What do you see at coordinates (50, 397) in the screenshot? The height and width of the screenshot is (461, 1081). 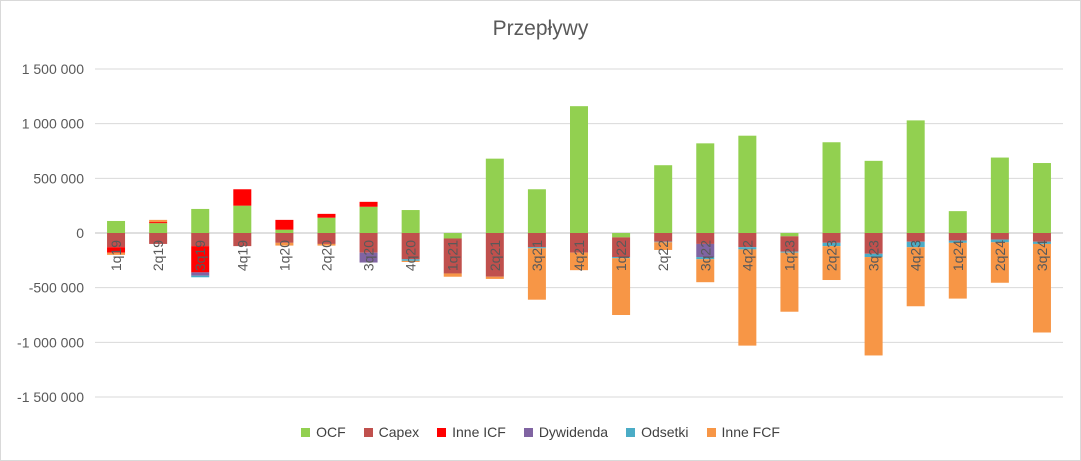 I see `y-tick-label: -1 500 000` at bounding box center [50, 397].